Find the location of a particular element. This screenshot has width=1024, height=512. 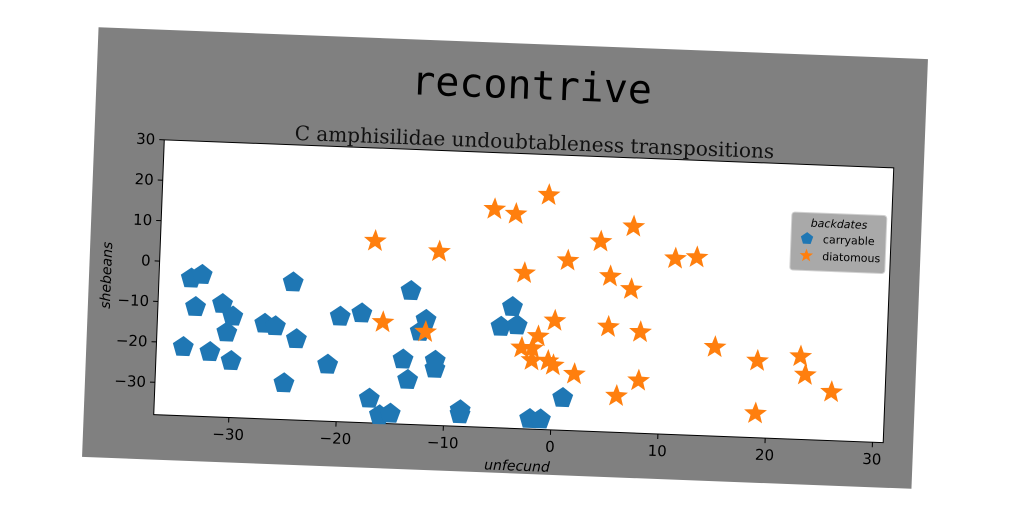

x-axis-label: unfecund is located at coordinates (517, 466).